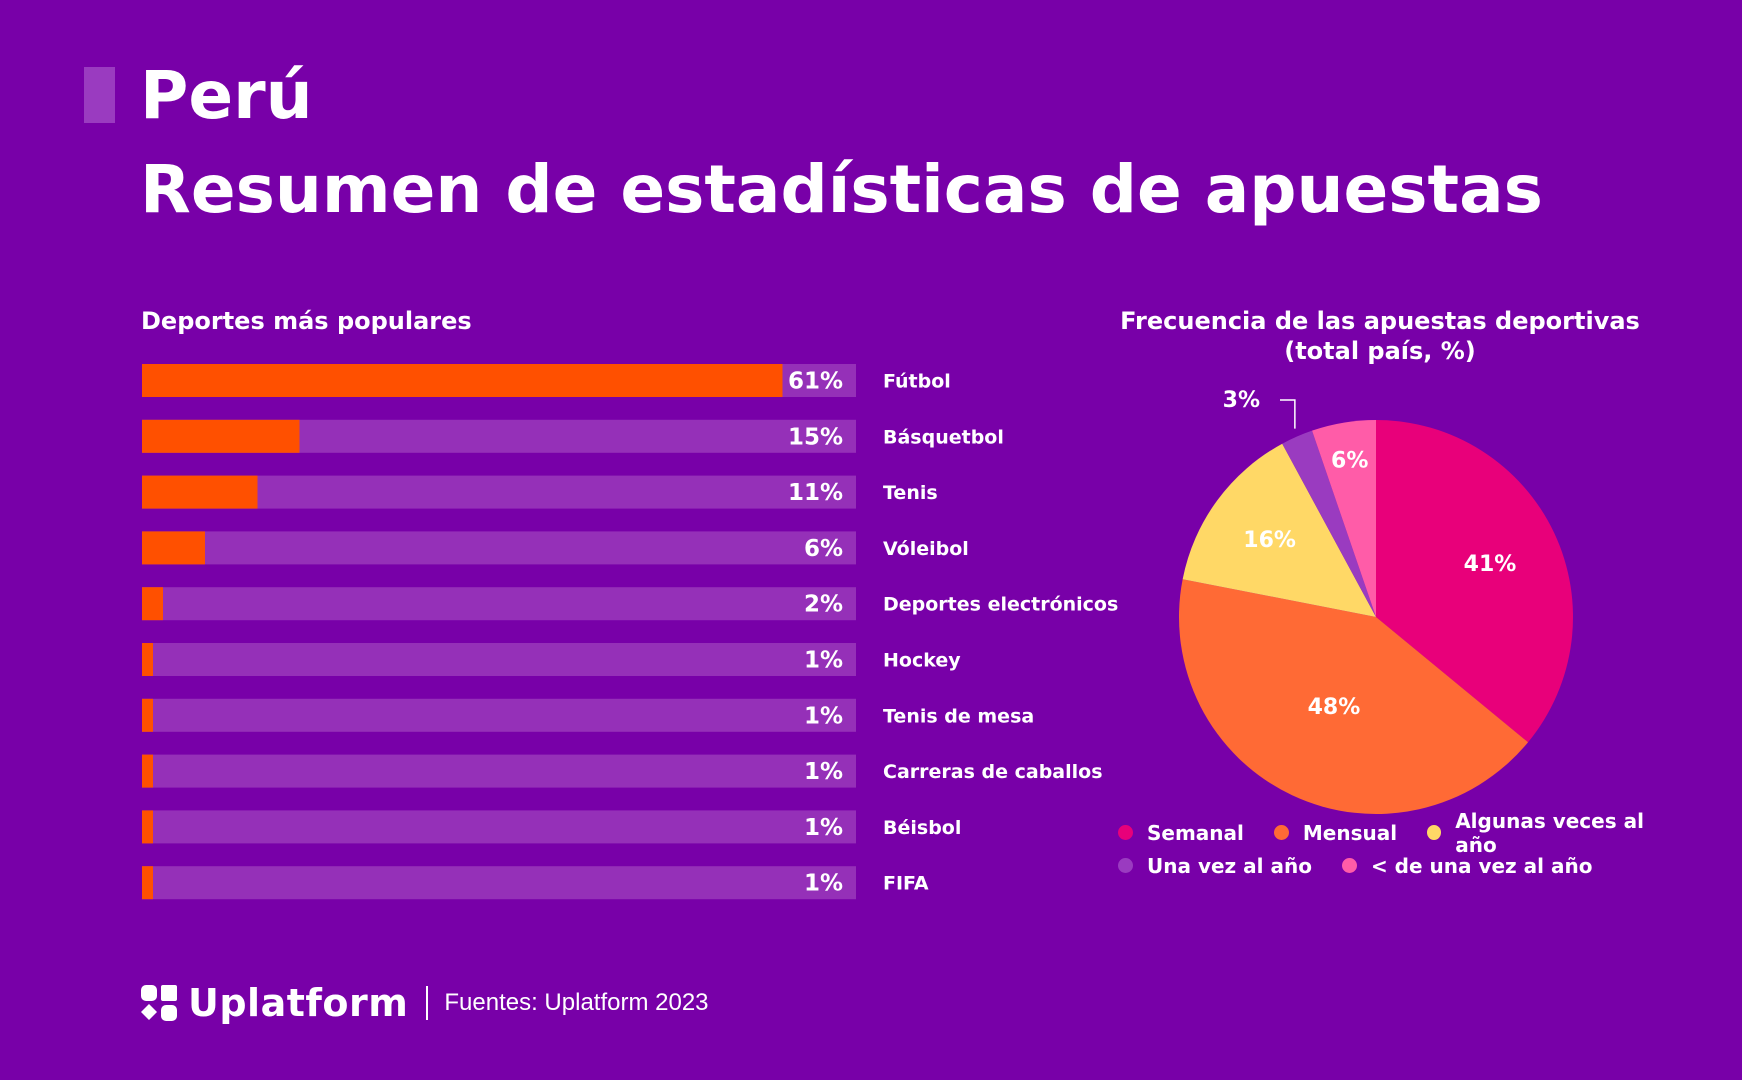 The height and width of the screenshot is (1080, 1742). I want to click on bar-value-label: 11%, so click(815, 493).